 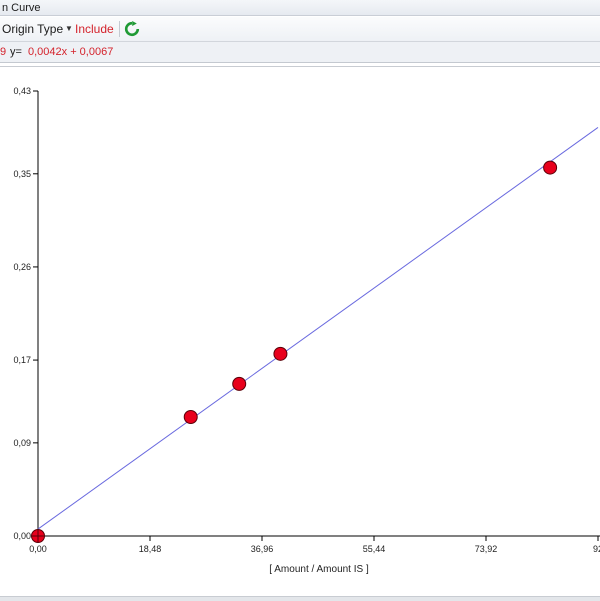 I want to click on x-axis-label: [ Amount / Amount IS ], so click(x=319, y=569).